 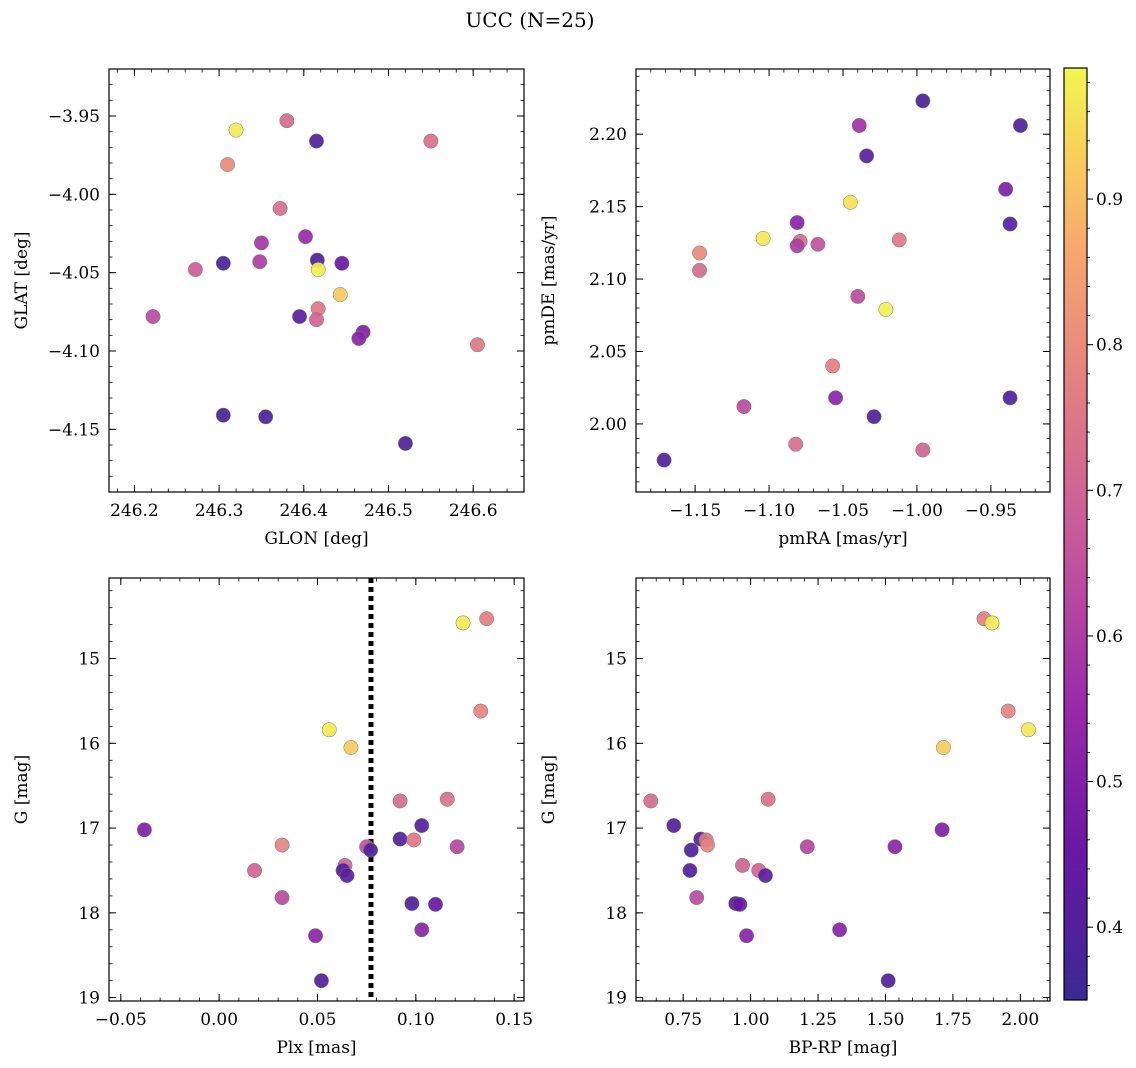 What do you see at coordinates (1109, 637) in the screenshot?
I see `colorbar-tick-label: 0.6` at bounding box center [1109, 637].